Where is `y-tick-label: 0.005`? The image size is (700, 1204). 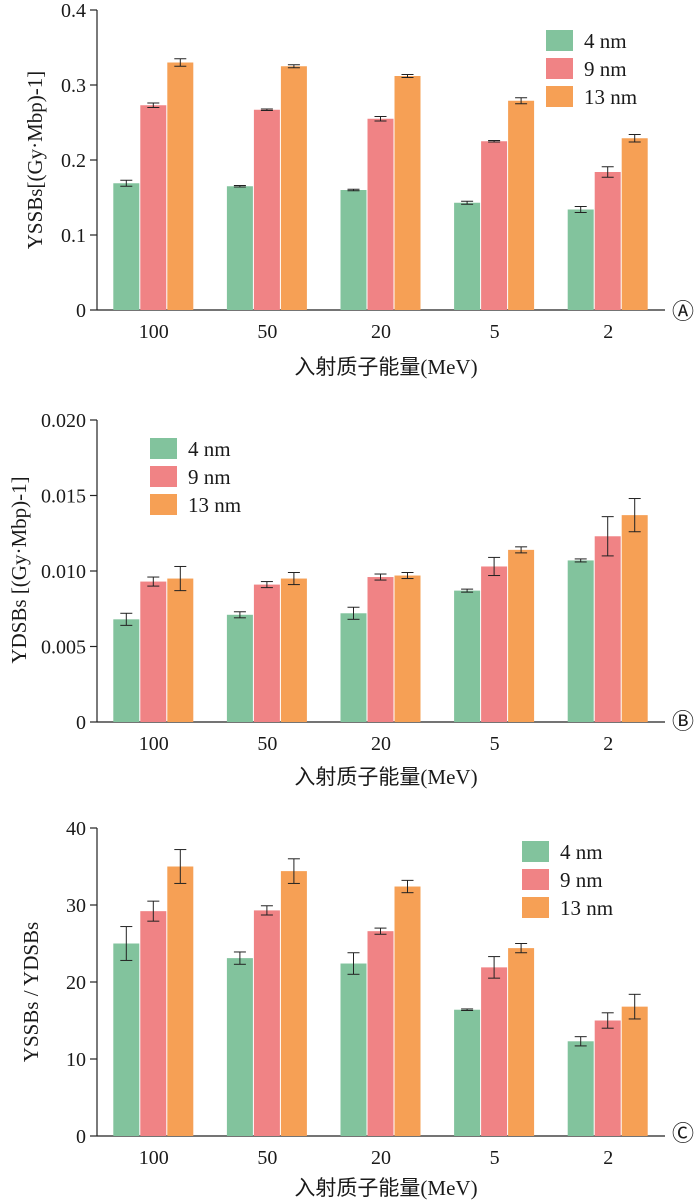 y-tick-label: 0.005 is located at coordinates (63, 648).